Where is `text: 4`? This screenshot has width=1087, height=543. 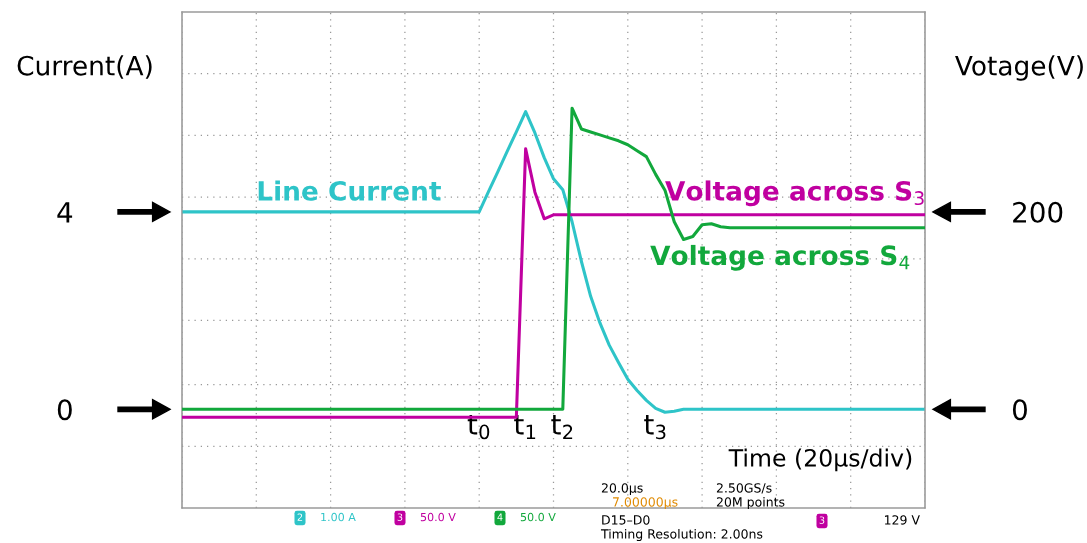
text: 4 is located at coordinates (500, 517).